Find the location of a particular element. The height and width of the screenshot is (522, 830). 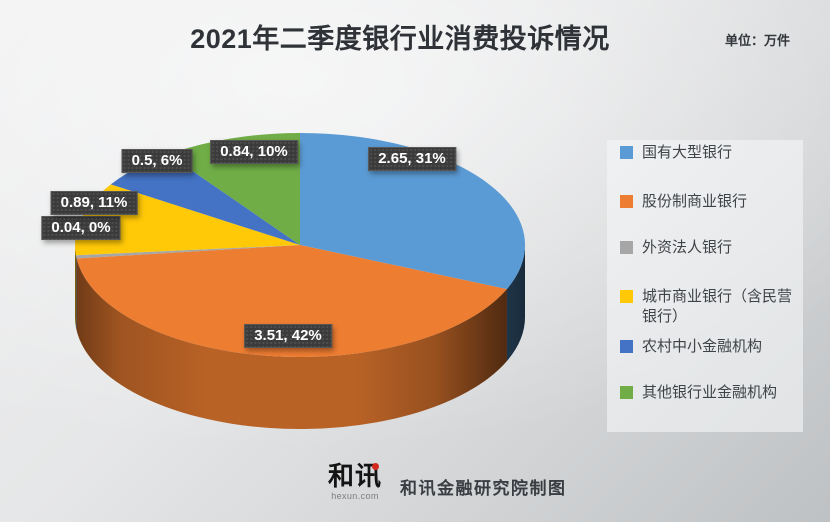

data-label: 0.89, 11% is located at coordinates (94, 203).